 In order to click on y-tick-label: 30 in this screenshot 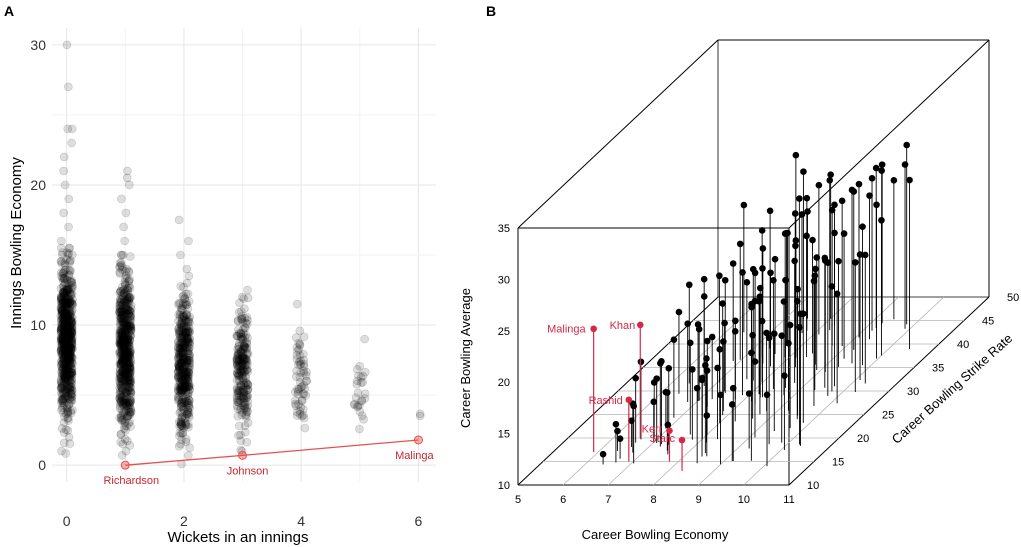, I will do `click(913, 392)`.